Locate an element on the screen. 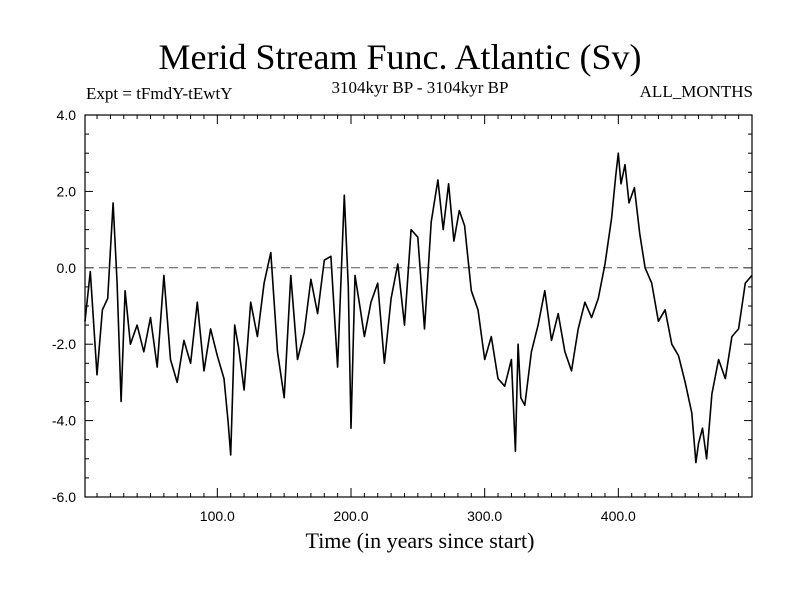 This screenshot has width=800, height=600. y-tick-label: -4.0 is located at coordinates (64, 421).